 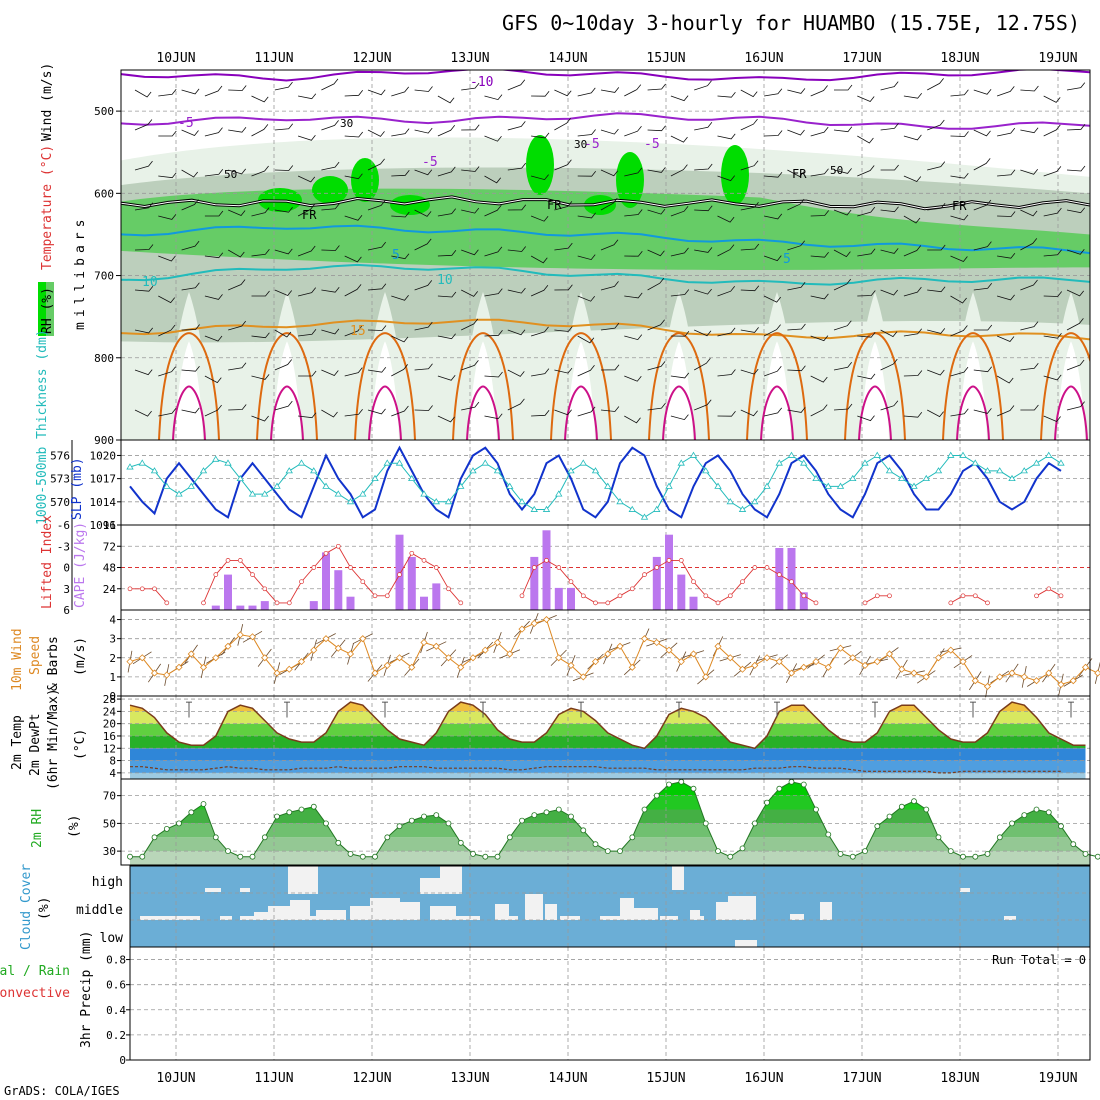 What do you see at coordinates (77, 488) in the screenshot?
I see `slp-axis-label: SLP (mb)` at bounding box center [77, 488].